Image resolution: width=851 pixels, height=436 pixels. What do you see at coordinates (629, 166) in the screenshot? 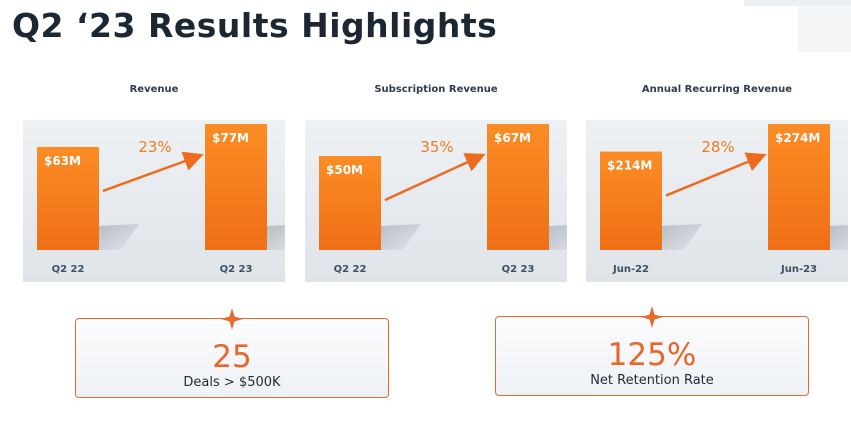
I see `bar-value-label: $214M` at bounding box center [629, 166].